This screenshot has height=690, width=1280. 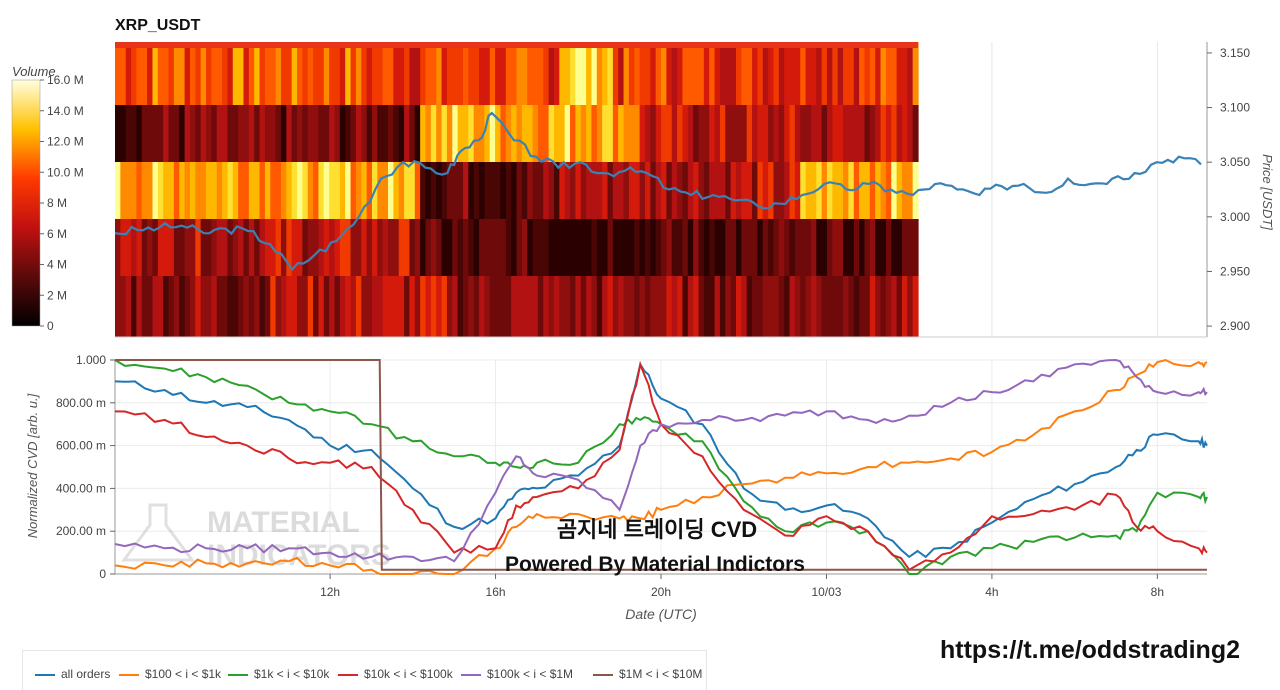 What do you see at coordinates (1090, 650) in the screenshot?
I see `telegram-link: https://t.me/oddstrading2` at bounding box center [1090, 650].